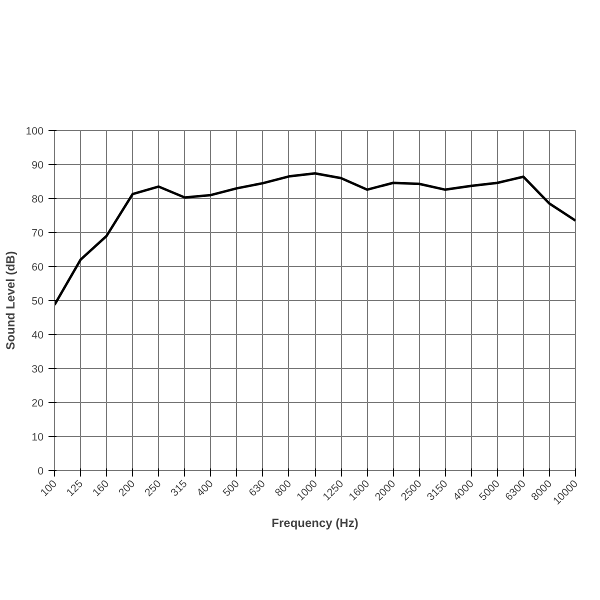 This screenshot has width=600, height=600. What do you see at coordinates (257, 489) in the screenshot?
I see `x-tick-label: 630` at bounding box center [257, 489].